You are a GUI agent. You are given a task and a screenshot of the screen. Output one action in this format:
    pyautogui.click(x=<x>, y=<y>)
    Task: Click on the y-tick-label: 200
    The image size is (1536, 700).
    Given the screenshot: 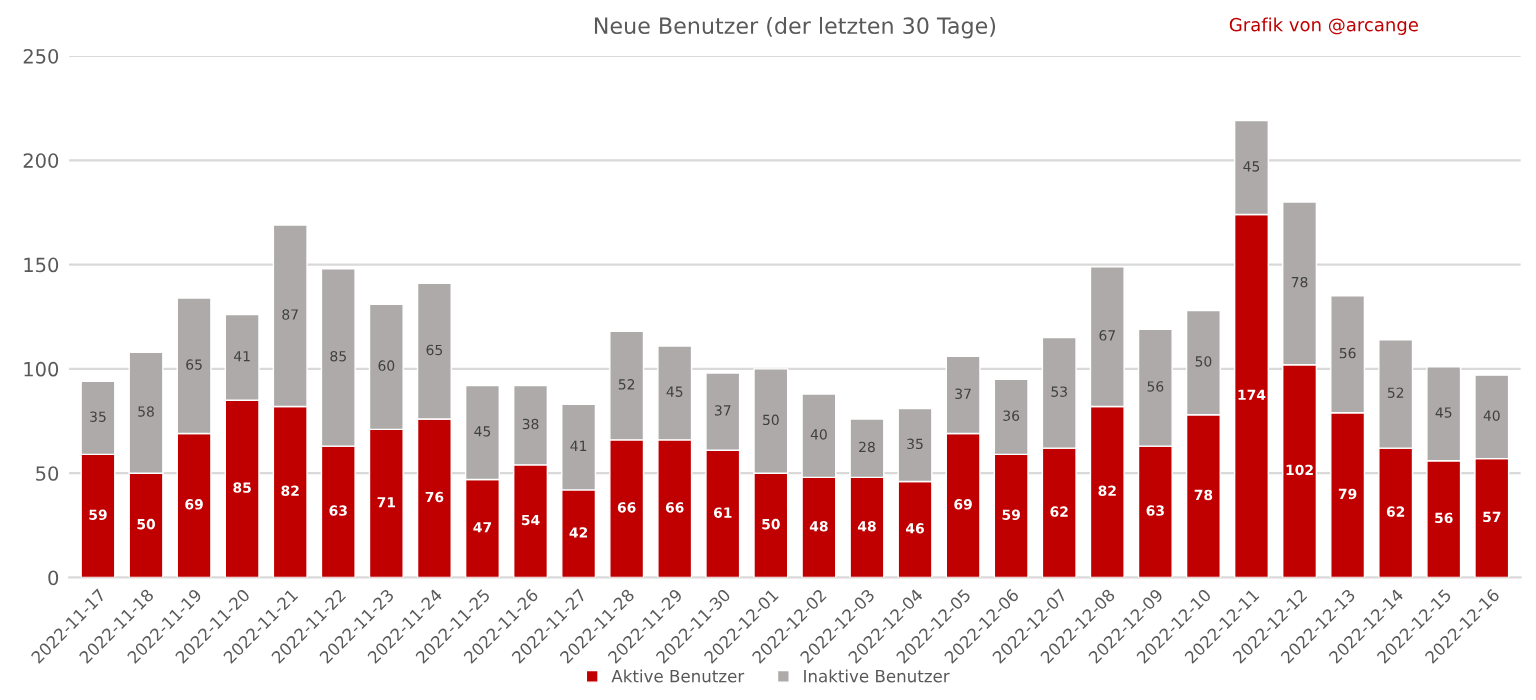 What is the action you would take?
    pyautogui.click(x=41, y=160)
    